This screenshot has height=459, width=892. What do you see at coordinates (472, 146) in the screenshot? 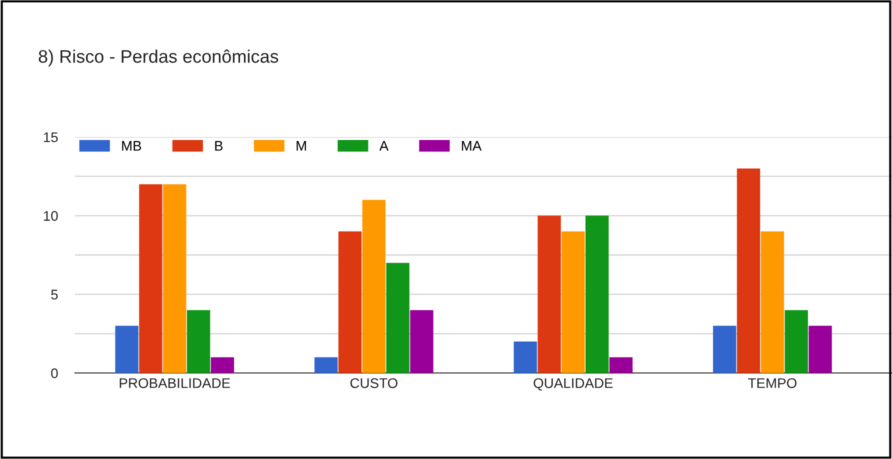
I see `legend-label: MA` at bounding box center [472, 146].